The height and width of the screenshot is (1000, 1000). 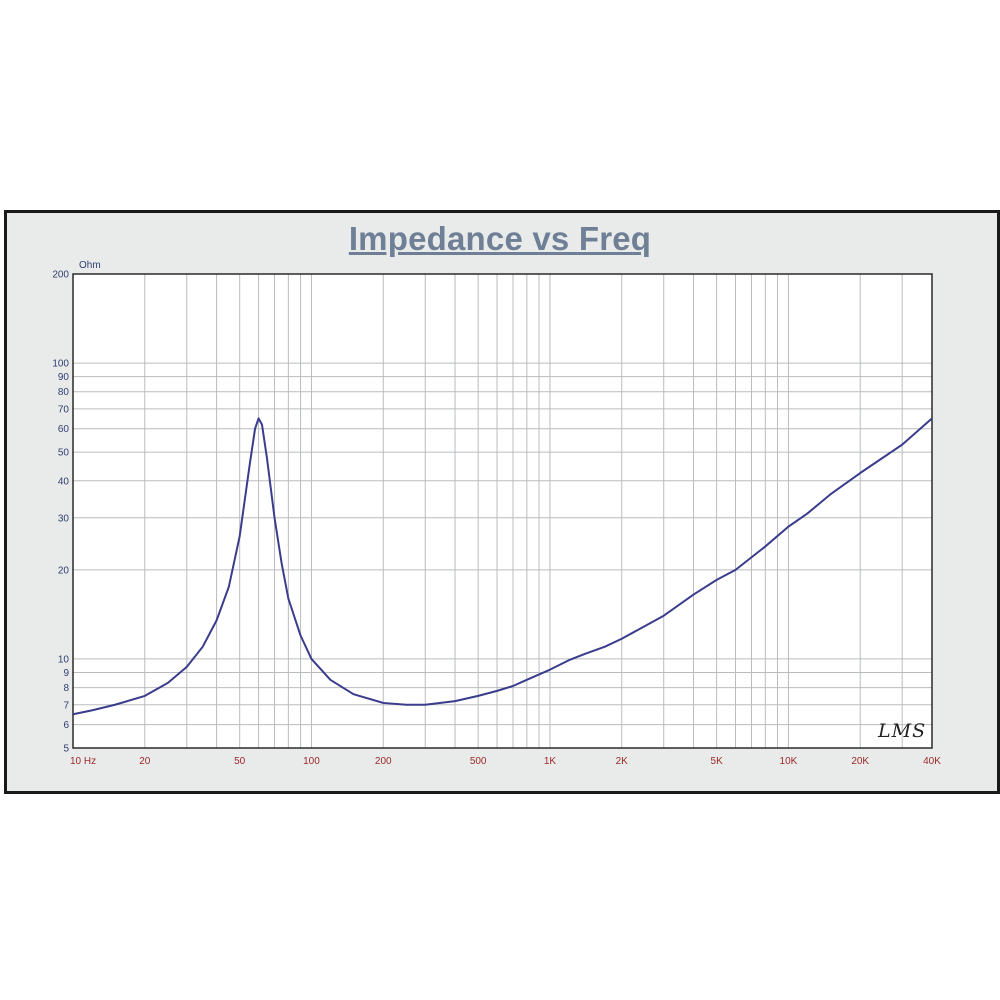 What do you see at coordinates (550, 761) in the screenshot?
I see `x-tick-label: 1K` at bounding box center [550, 761].